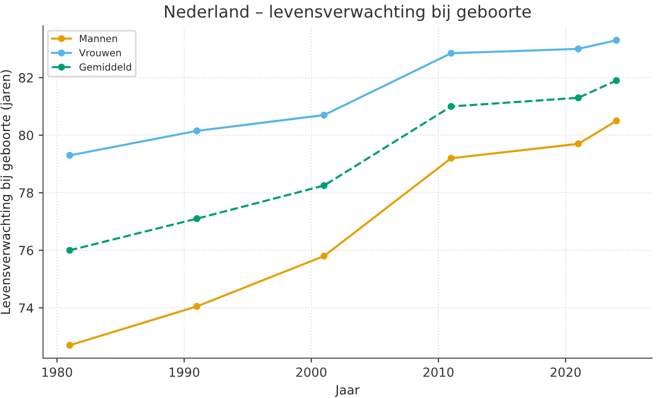 The height and width of the screenshot is (398, 662). I want to click on chart-title: Nederland – levensverwachting bij geboorte, so click(348, 13).